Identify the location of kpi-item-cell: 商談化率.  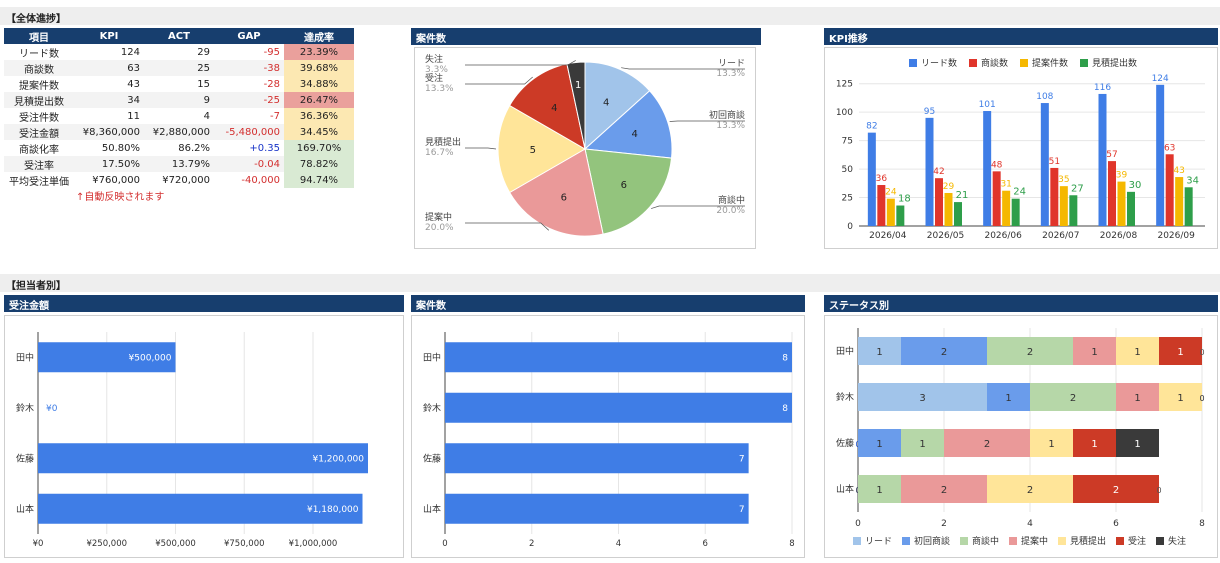
(39, 150).